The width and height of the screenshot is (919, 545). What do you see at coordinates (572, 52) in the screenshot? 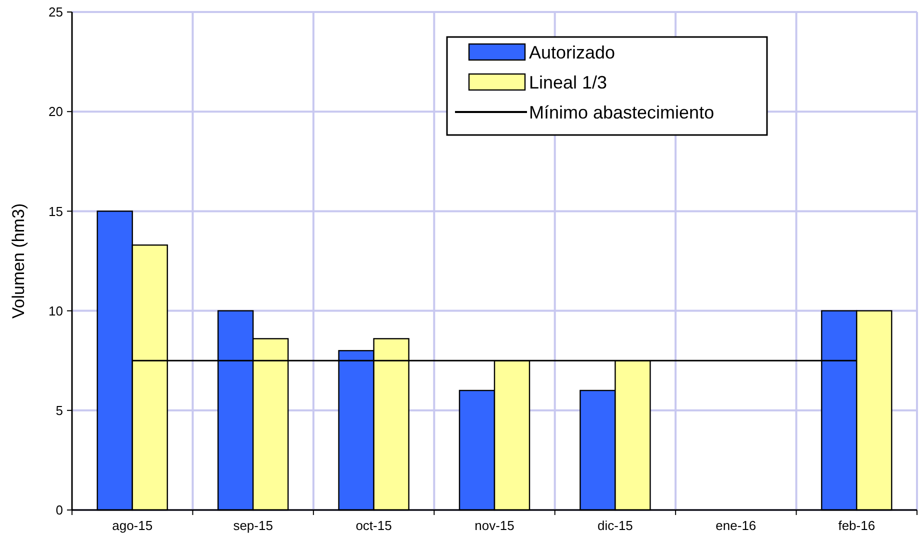
I see `legend-label: Autorizado` at bounding box center [572, 52].